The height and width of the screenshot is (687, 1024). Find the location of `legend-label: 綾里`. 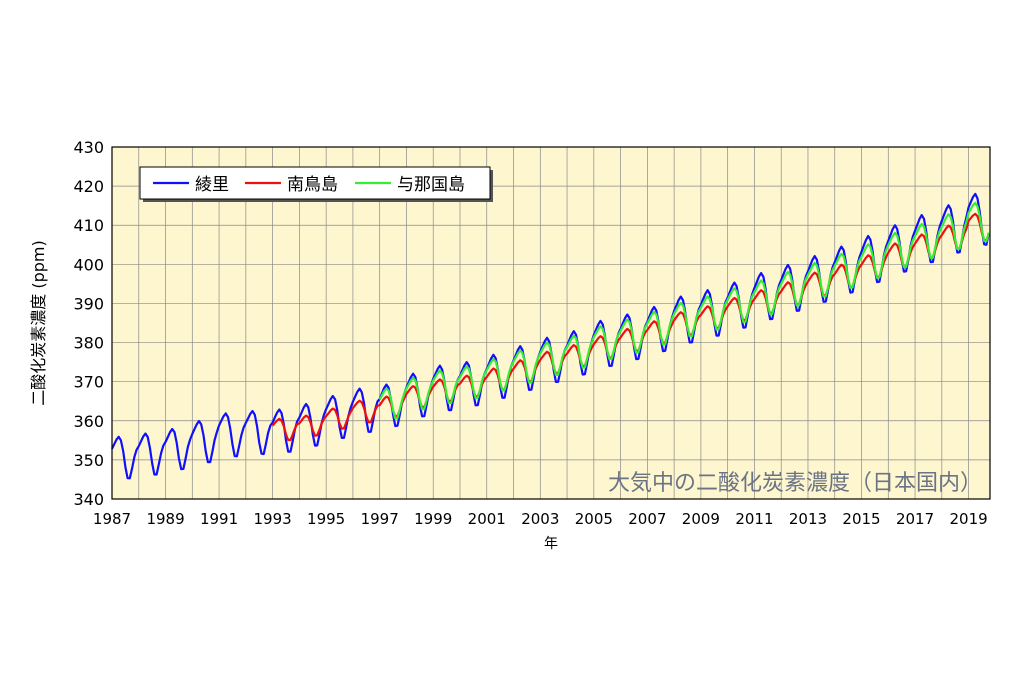

legend-label: 綾里 is located at coordinates (212, 185).